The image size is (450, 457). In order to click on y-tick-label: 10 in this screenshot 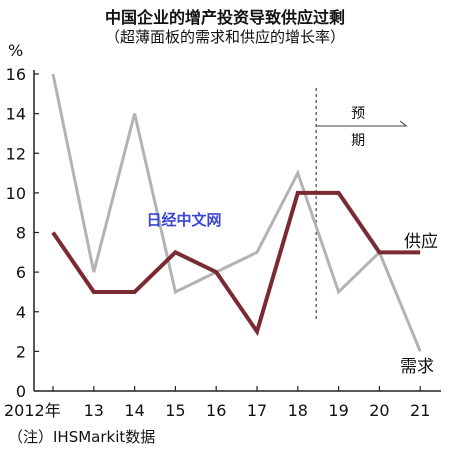, I will do `click(16, 193)`.